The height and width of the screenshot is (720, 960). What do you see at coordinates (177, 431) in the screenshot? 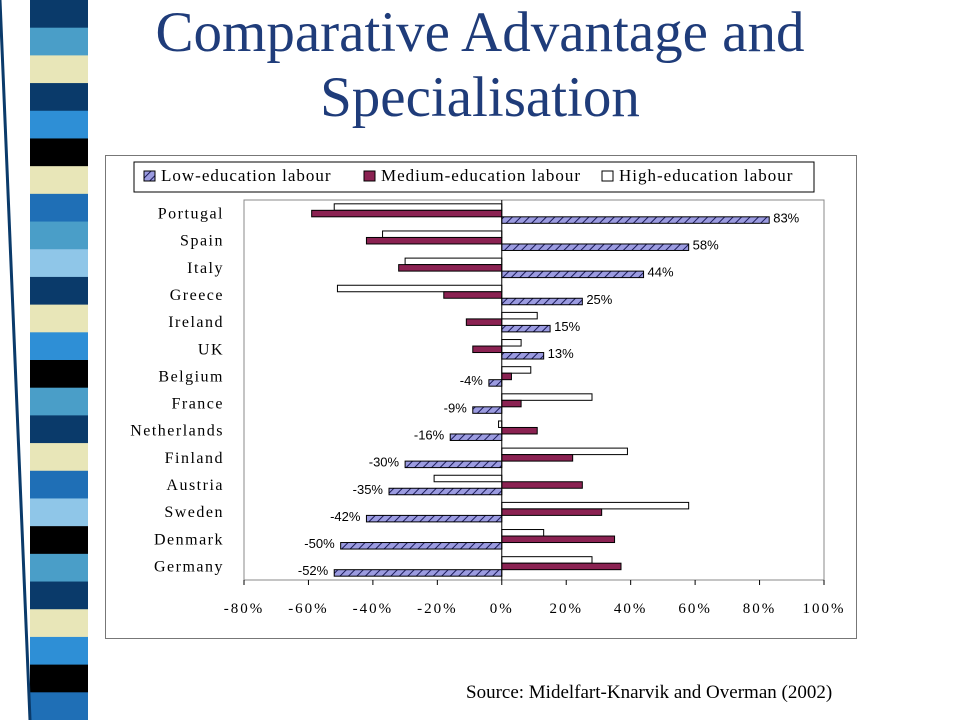
I see `category-label: Netherlands` at bounding box center [177, 431].